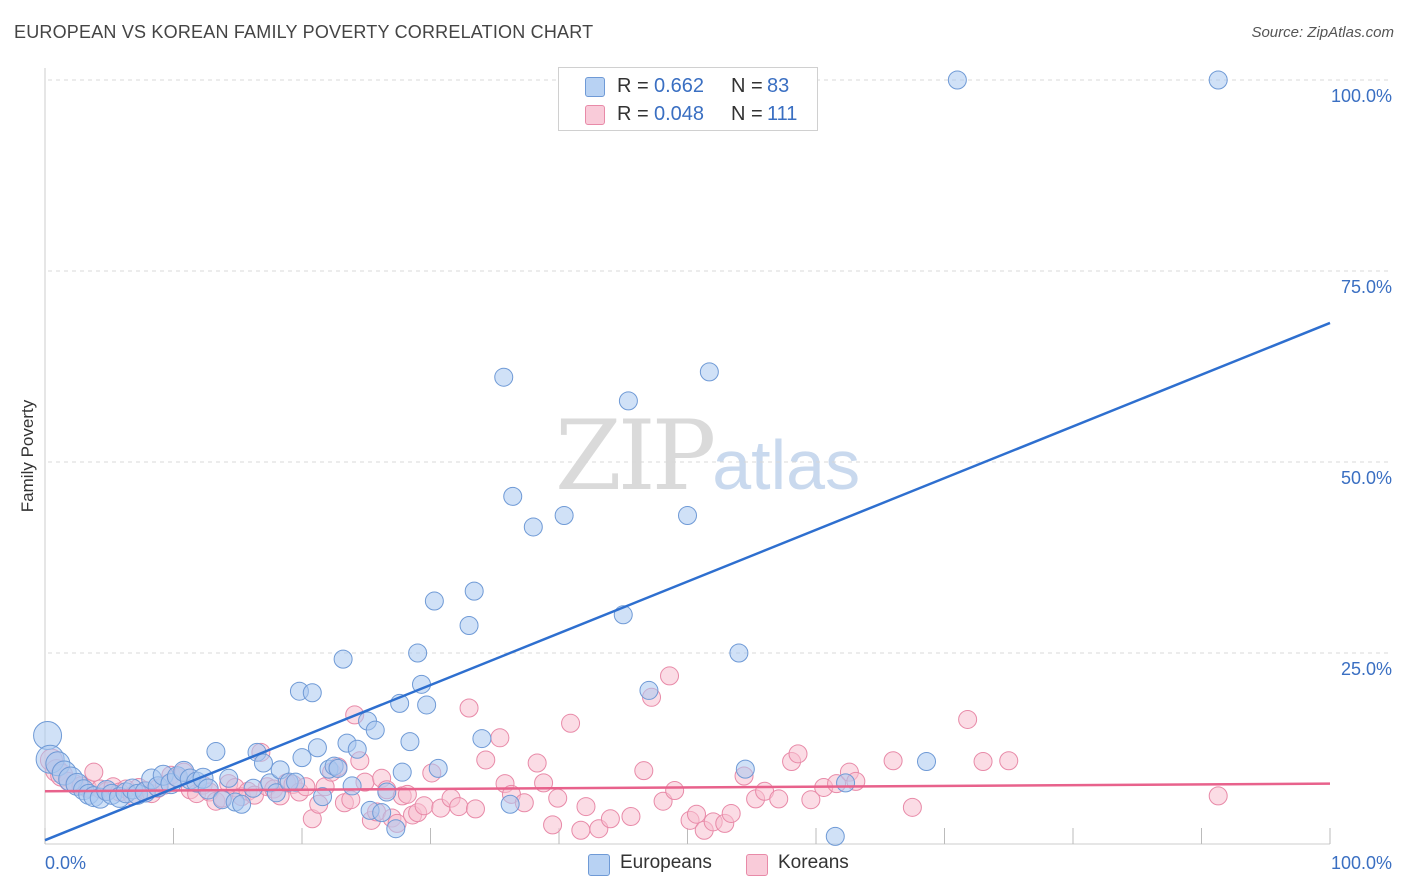 Image resolution: width=1406 pixels, height=892 pixels. I want to click on koreans-r-value: 0.048, so click(679, 114).